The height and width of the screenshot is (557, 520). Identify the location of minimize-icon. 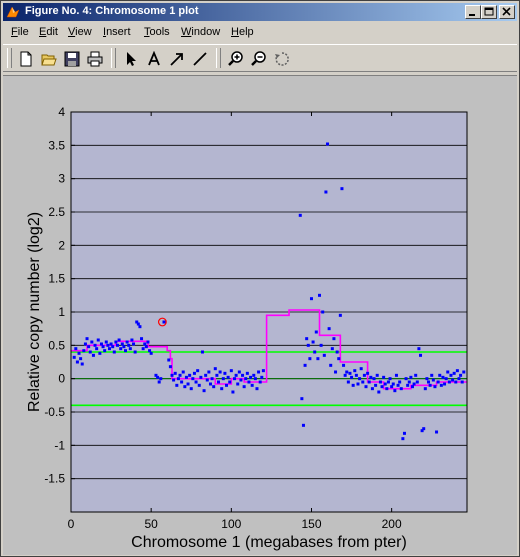
(472, 15).